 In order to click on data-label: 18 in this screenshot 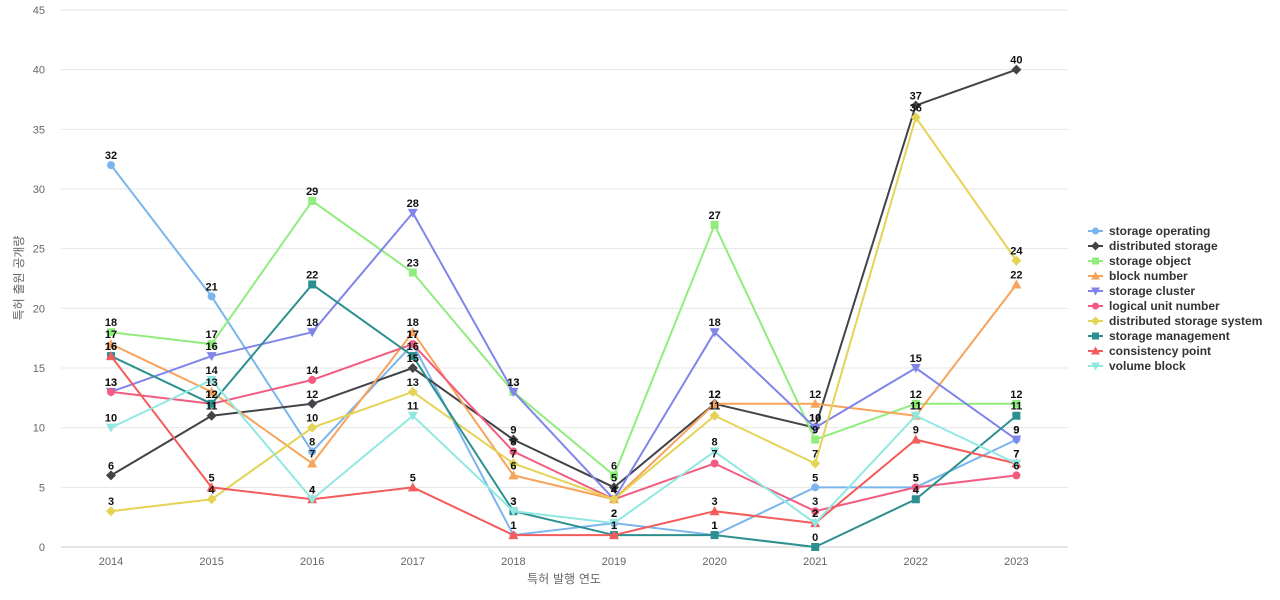, I will do `click(312, 323)`.